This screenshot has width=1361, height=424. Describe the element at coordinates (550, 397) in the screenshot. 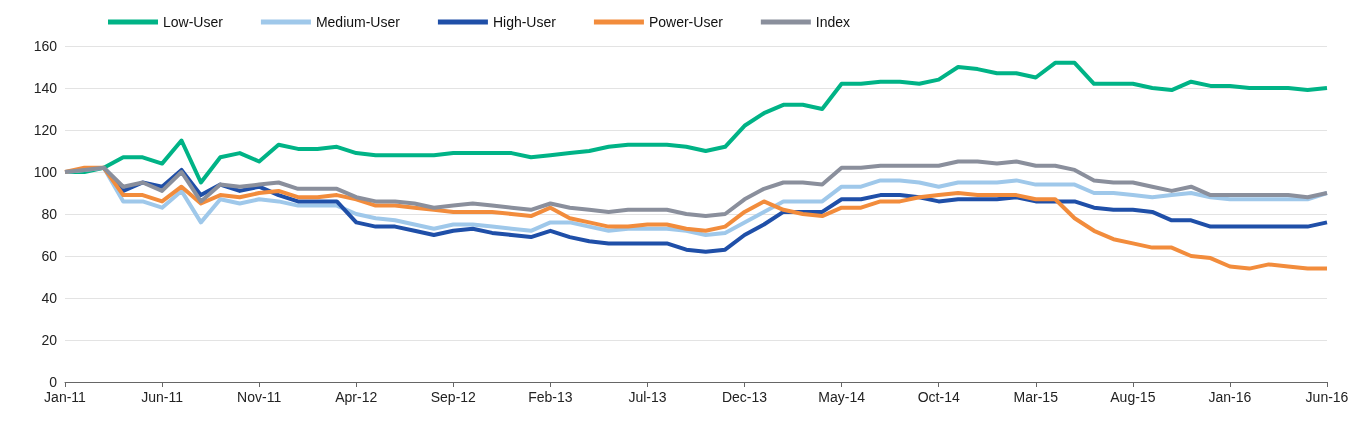

I see `x-tick-label: Feb-13` at that location.